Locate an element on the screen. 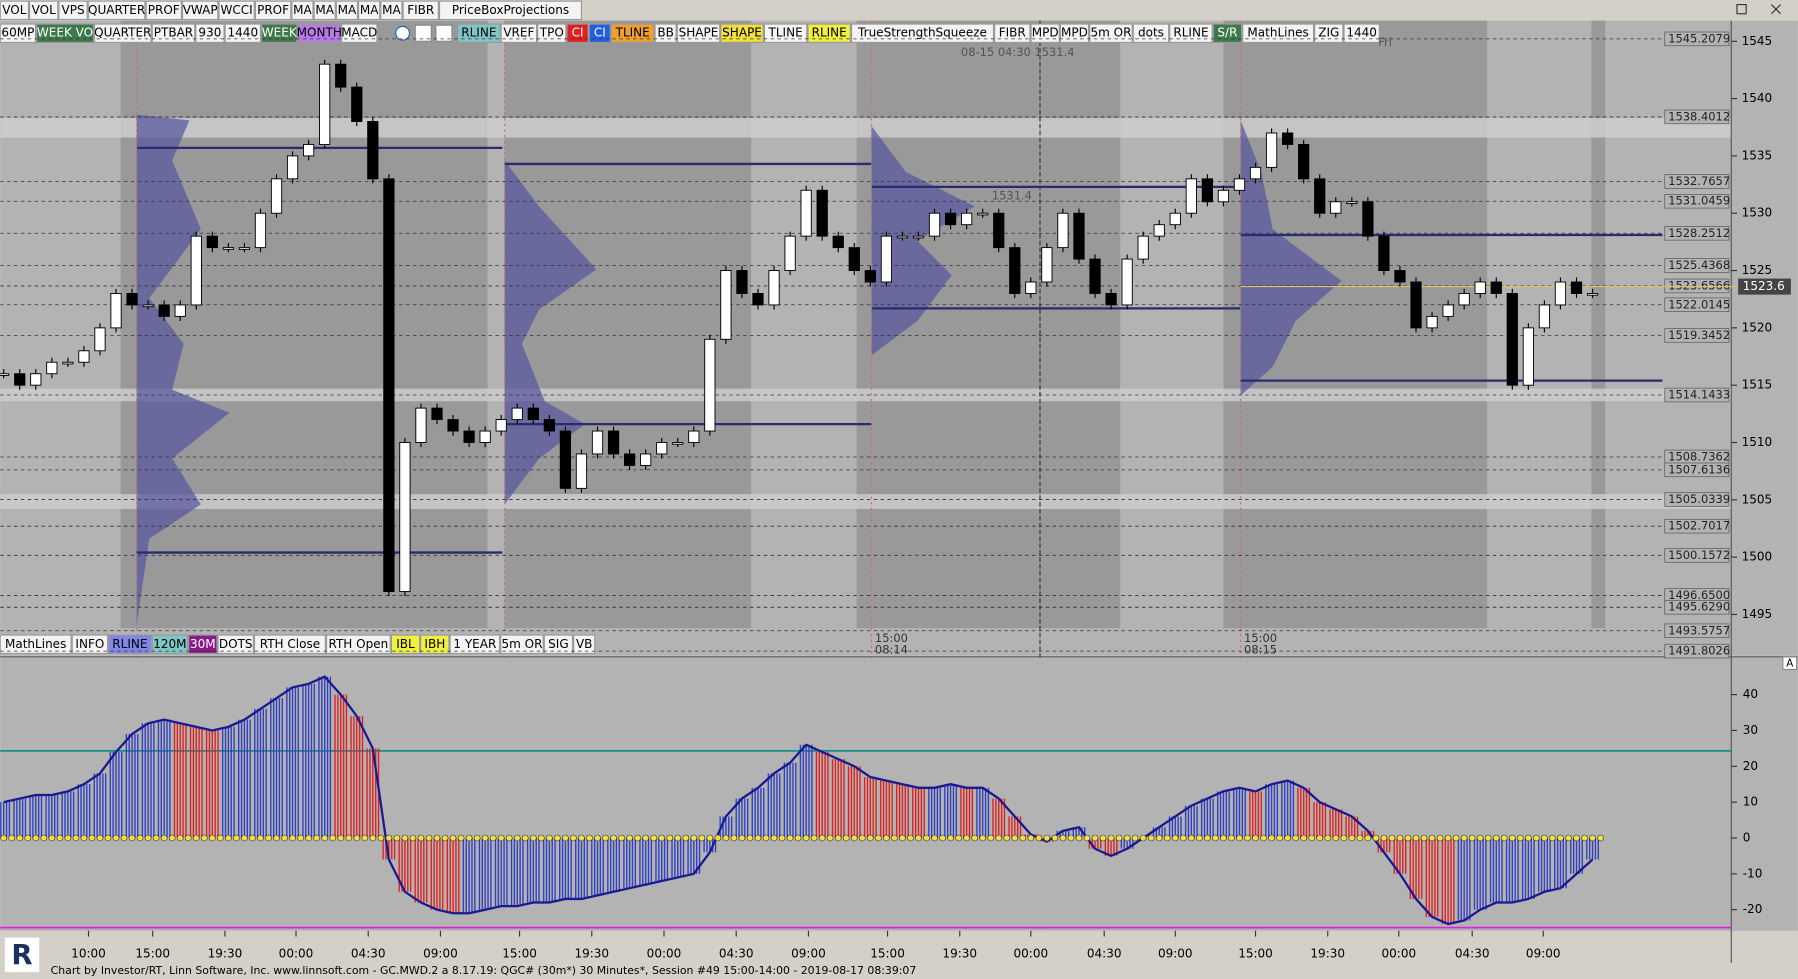 The width and height of the screenshot is (1798, 979). restore-button is located at coordinates (1741, 9).